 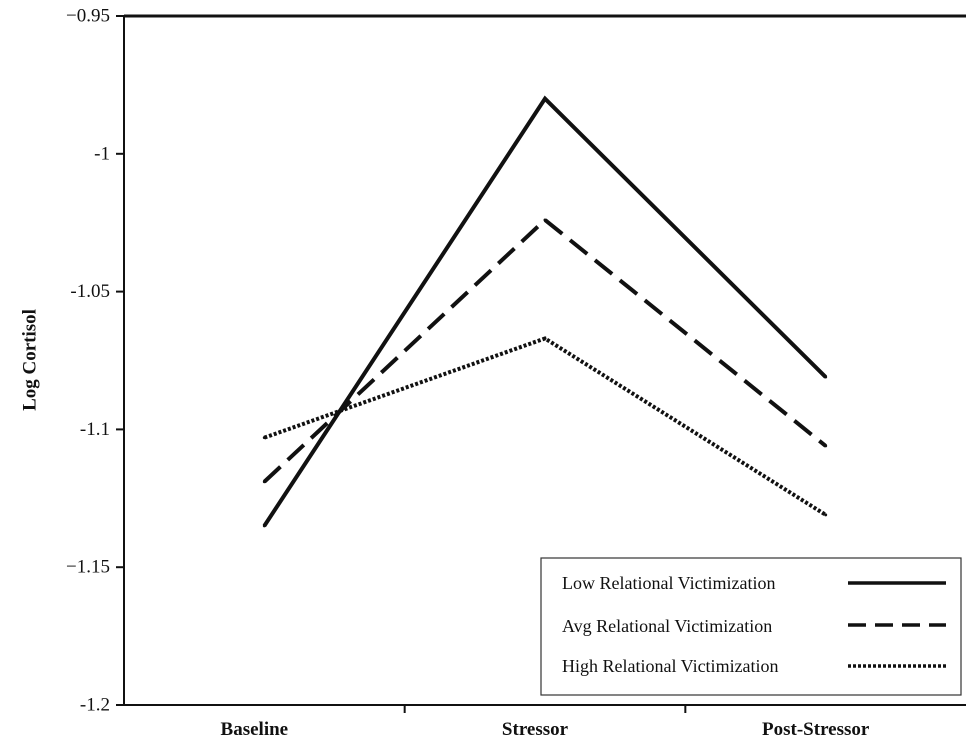 I want to click on legend-item-avg: Avg Relational Victimization, so click(x=754, y=626).